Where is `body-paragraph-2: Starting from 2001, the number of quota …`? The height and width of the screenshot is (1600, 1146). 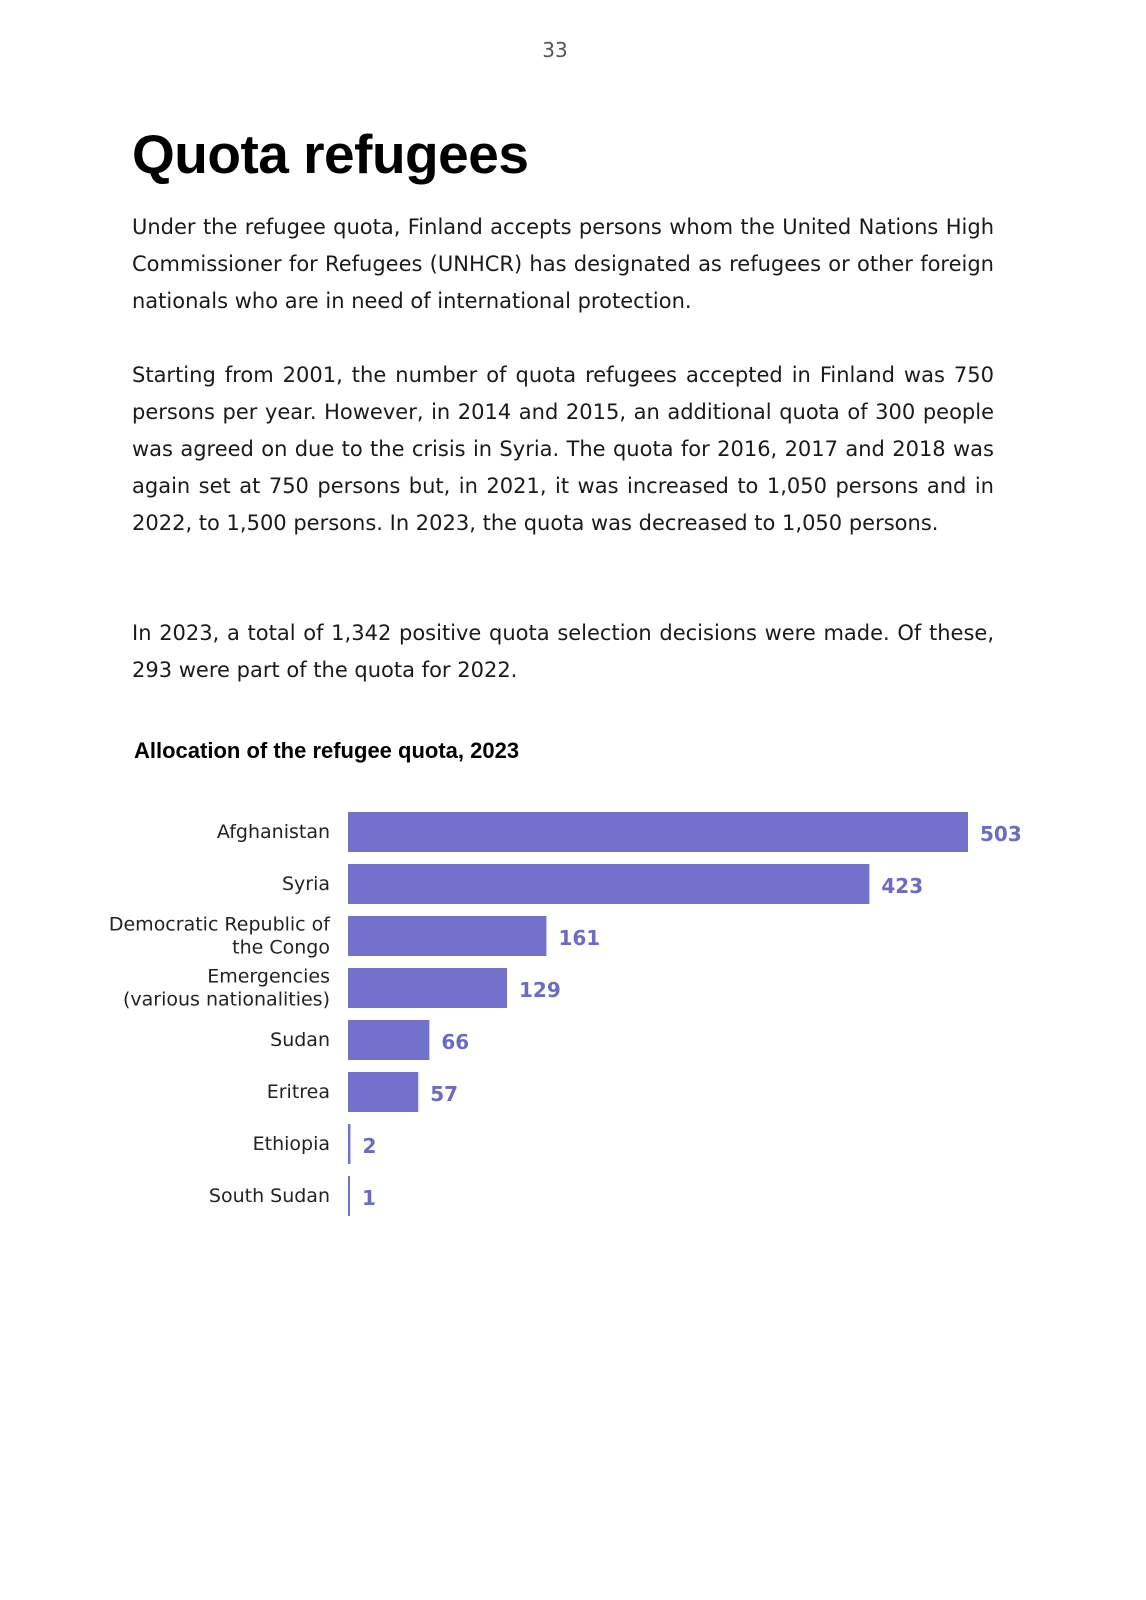
body-paragraph-2: Starting from 2001, the number of quota … is located at coordinates (563, 449).